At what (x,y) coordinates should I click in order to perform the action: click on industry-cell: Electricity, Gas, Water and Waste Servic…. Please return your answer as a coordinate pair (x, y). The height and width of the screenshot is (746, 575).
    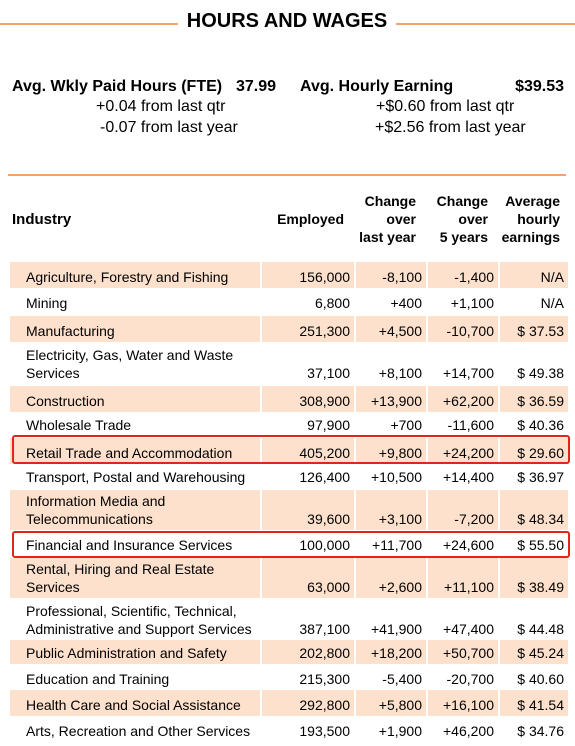
    Looking at the image, I should click on (130, 364).